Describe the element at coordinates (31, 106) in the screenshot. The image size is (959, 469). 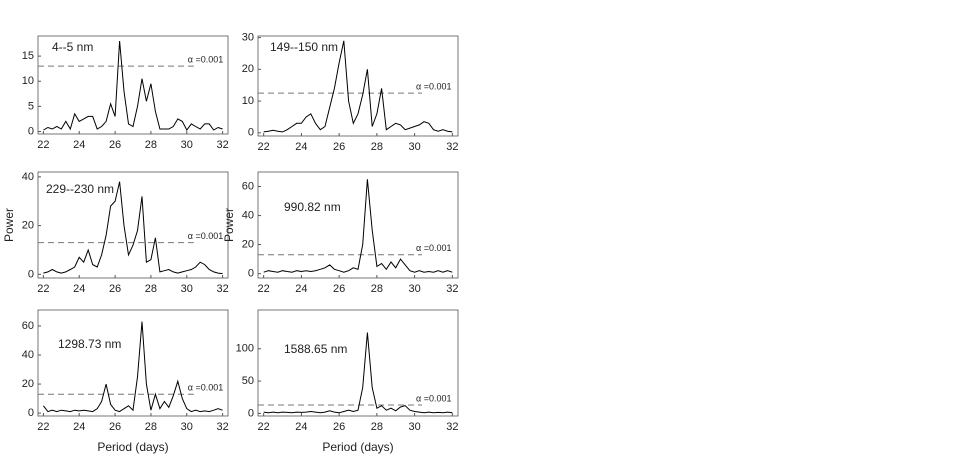
I see `y-tick-label: 5` at that location.